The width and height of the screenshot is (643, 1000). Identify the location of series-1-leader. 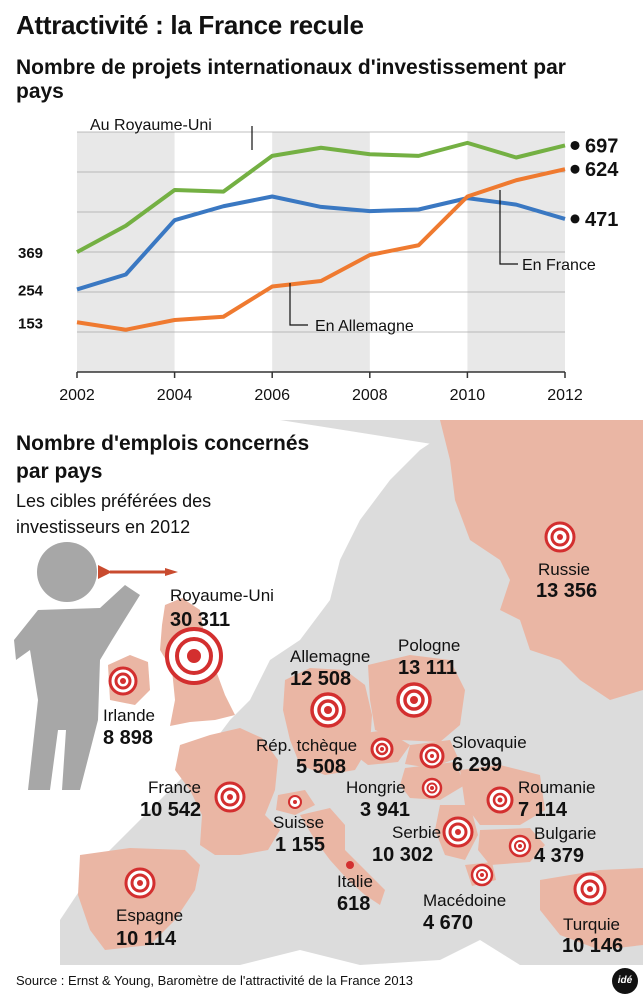
(508, 227).